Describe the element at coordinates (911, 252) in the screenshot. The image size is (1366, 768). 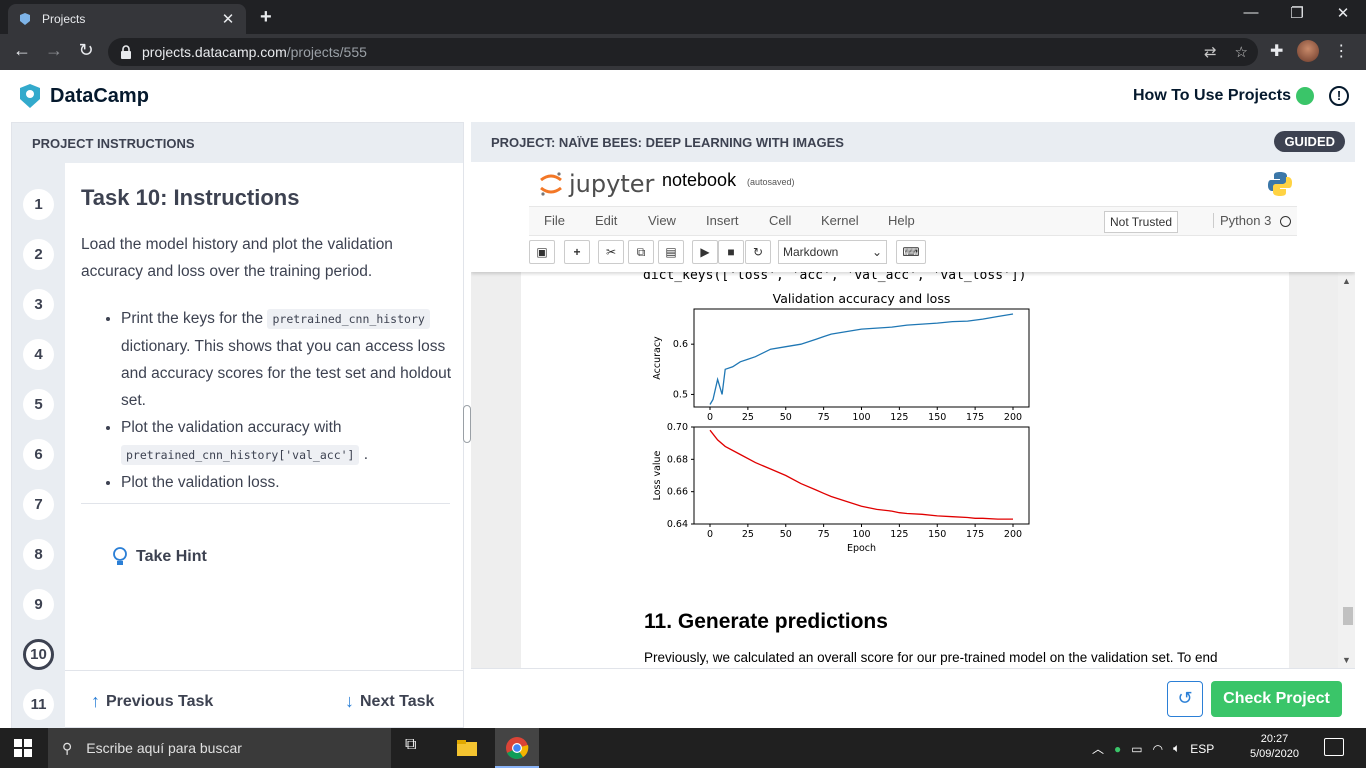
I see `keyboard-icon: ⌨` at that location.